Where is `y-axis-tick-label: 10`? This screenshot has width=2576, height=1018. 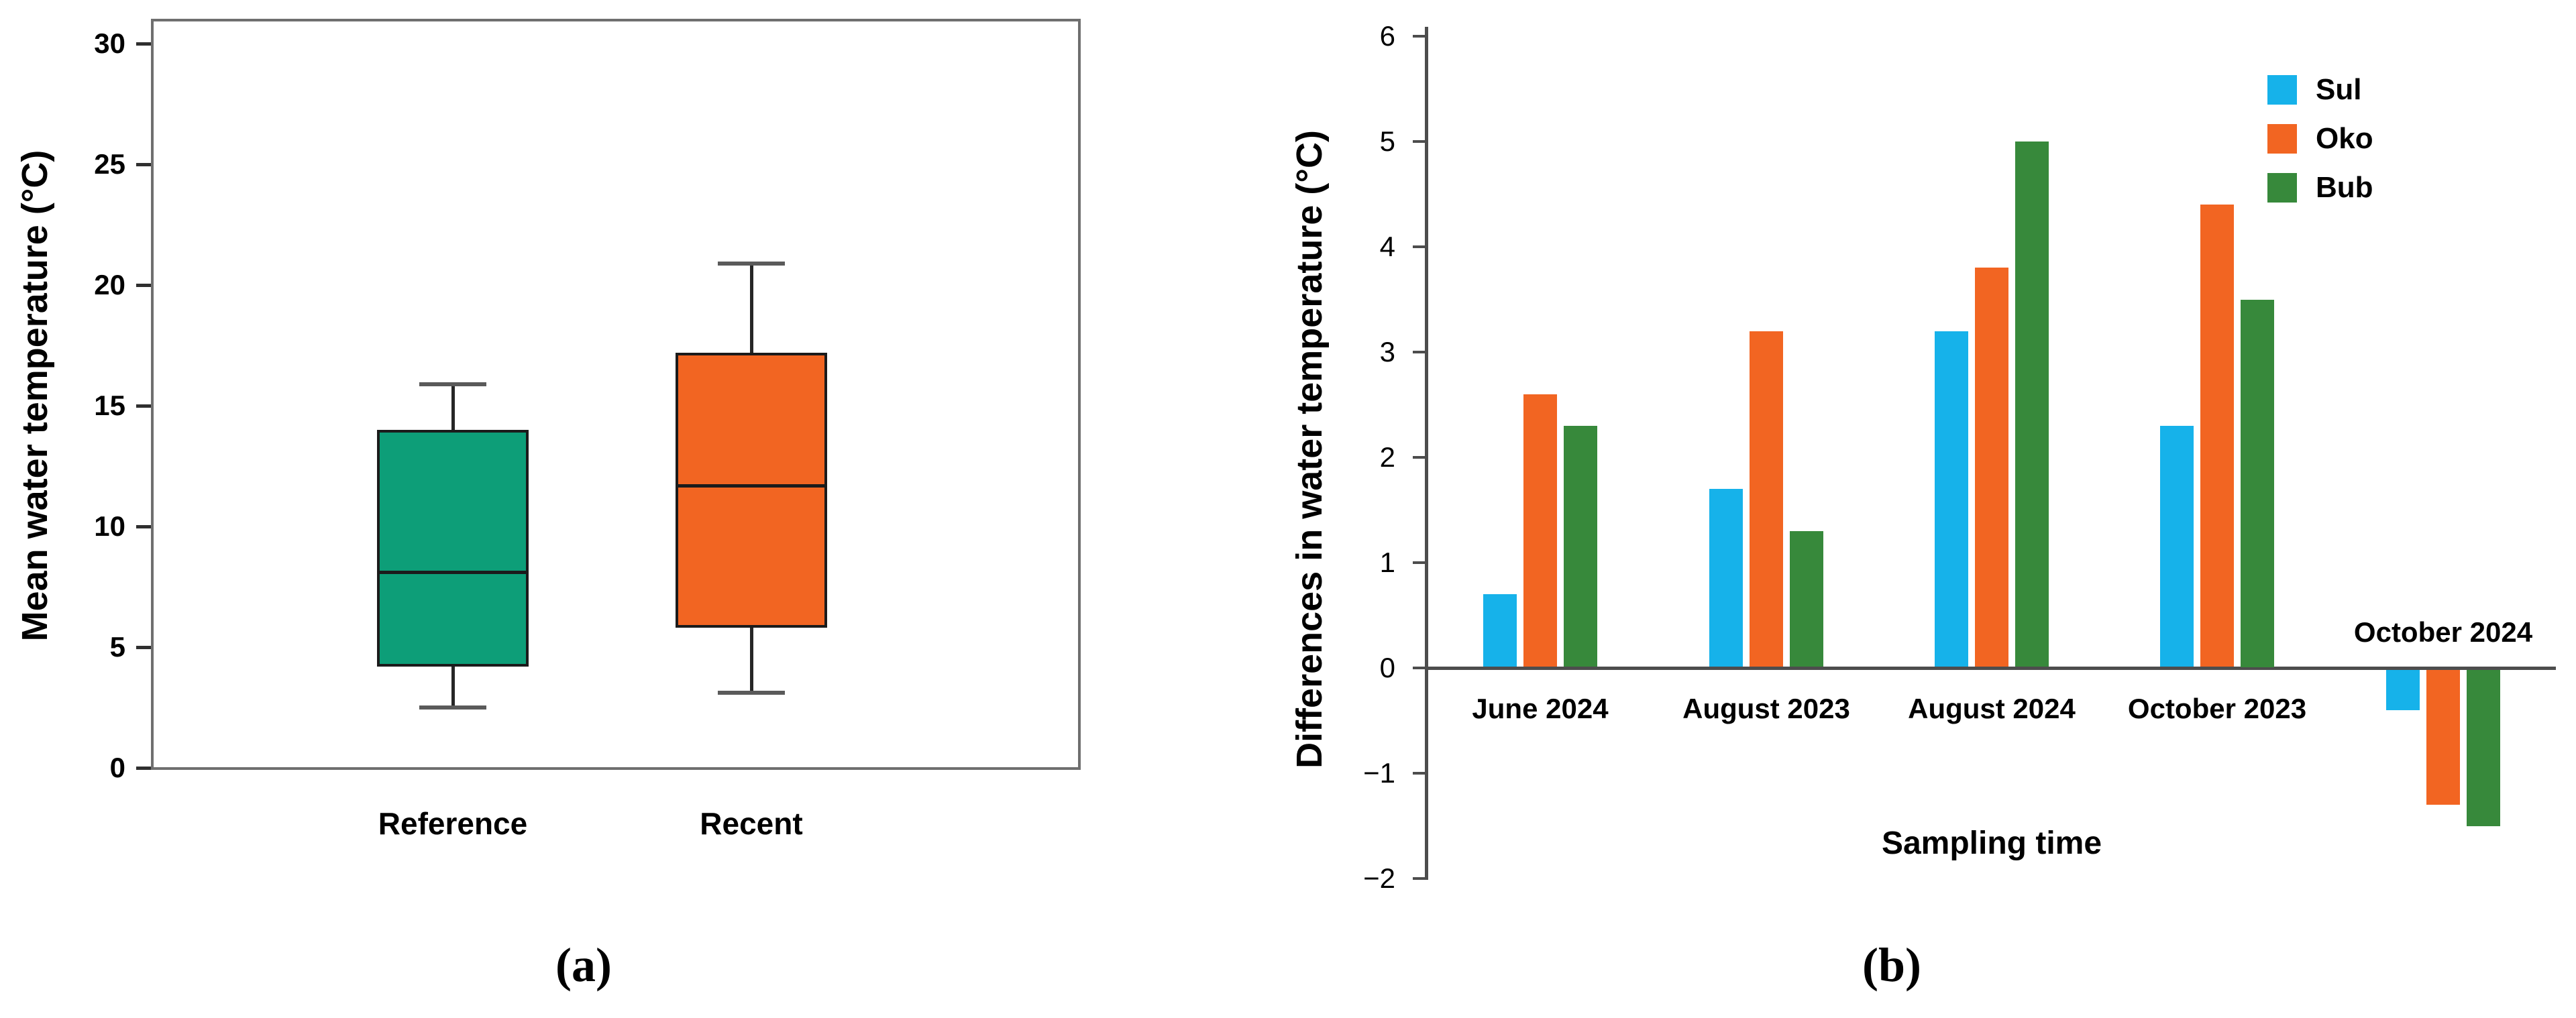 y-axis-tick-label: 10 is located at coordinates (109, 526).